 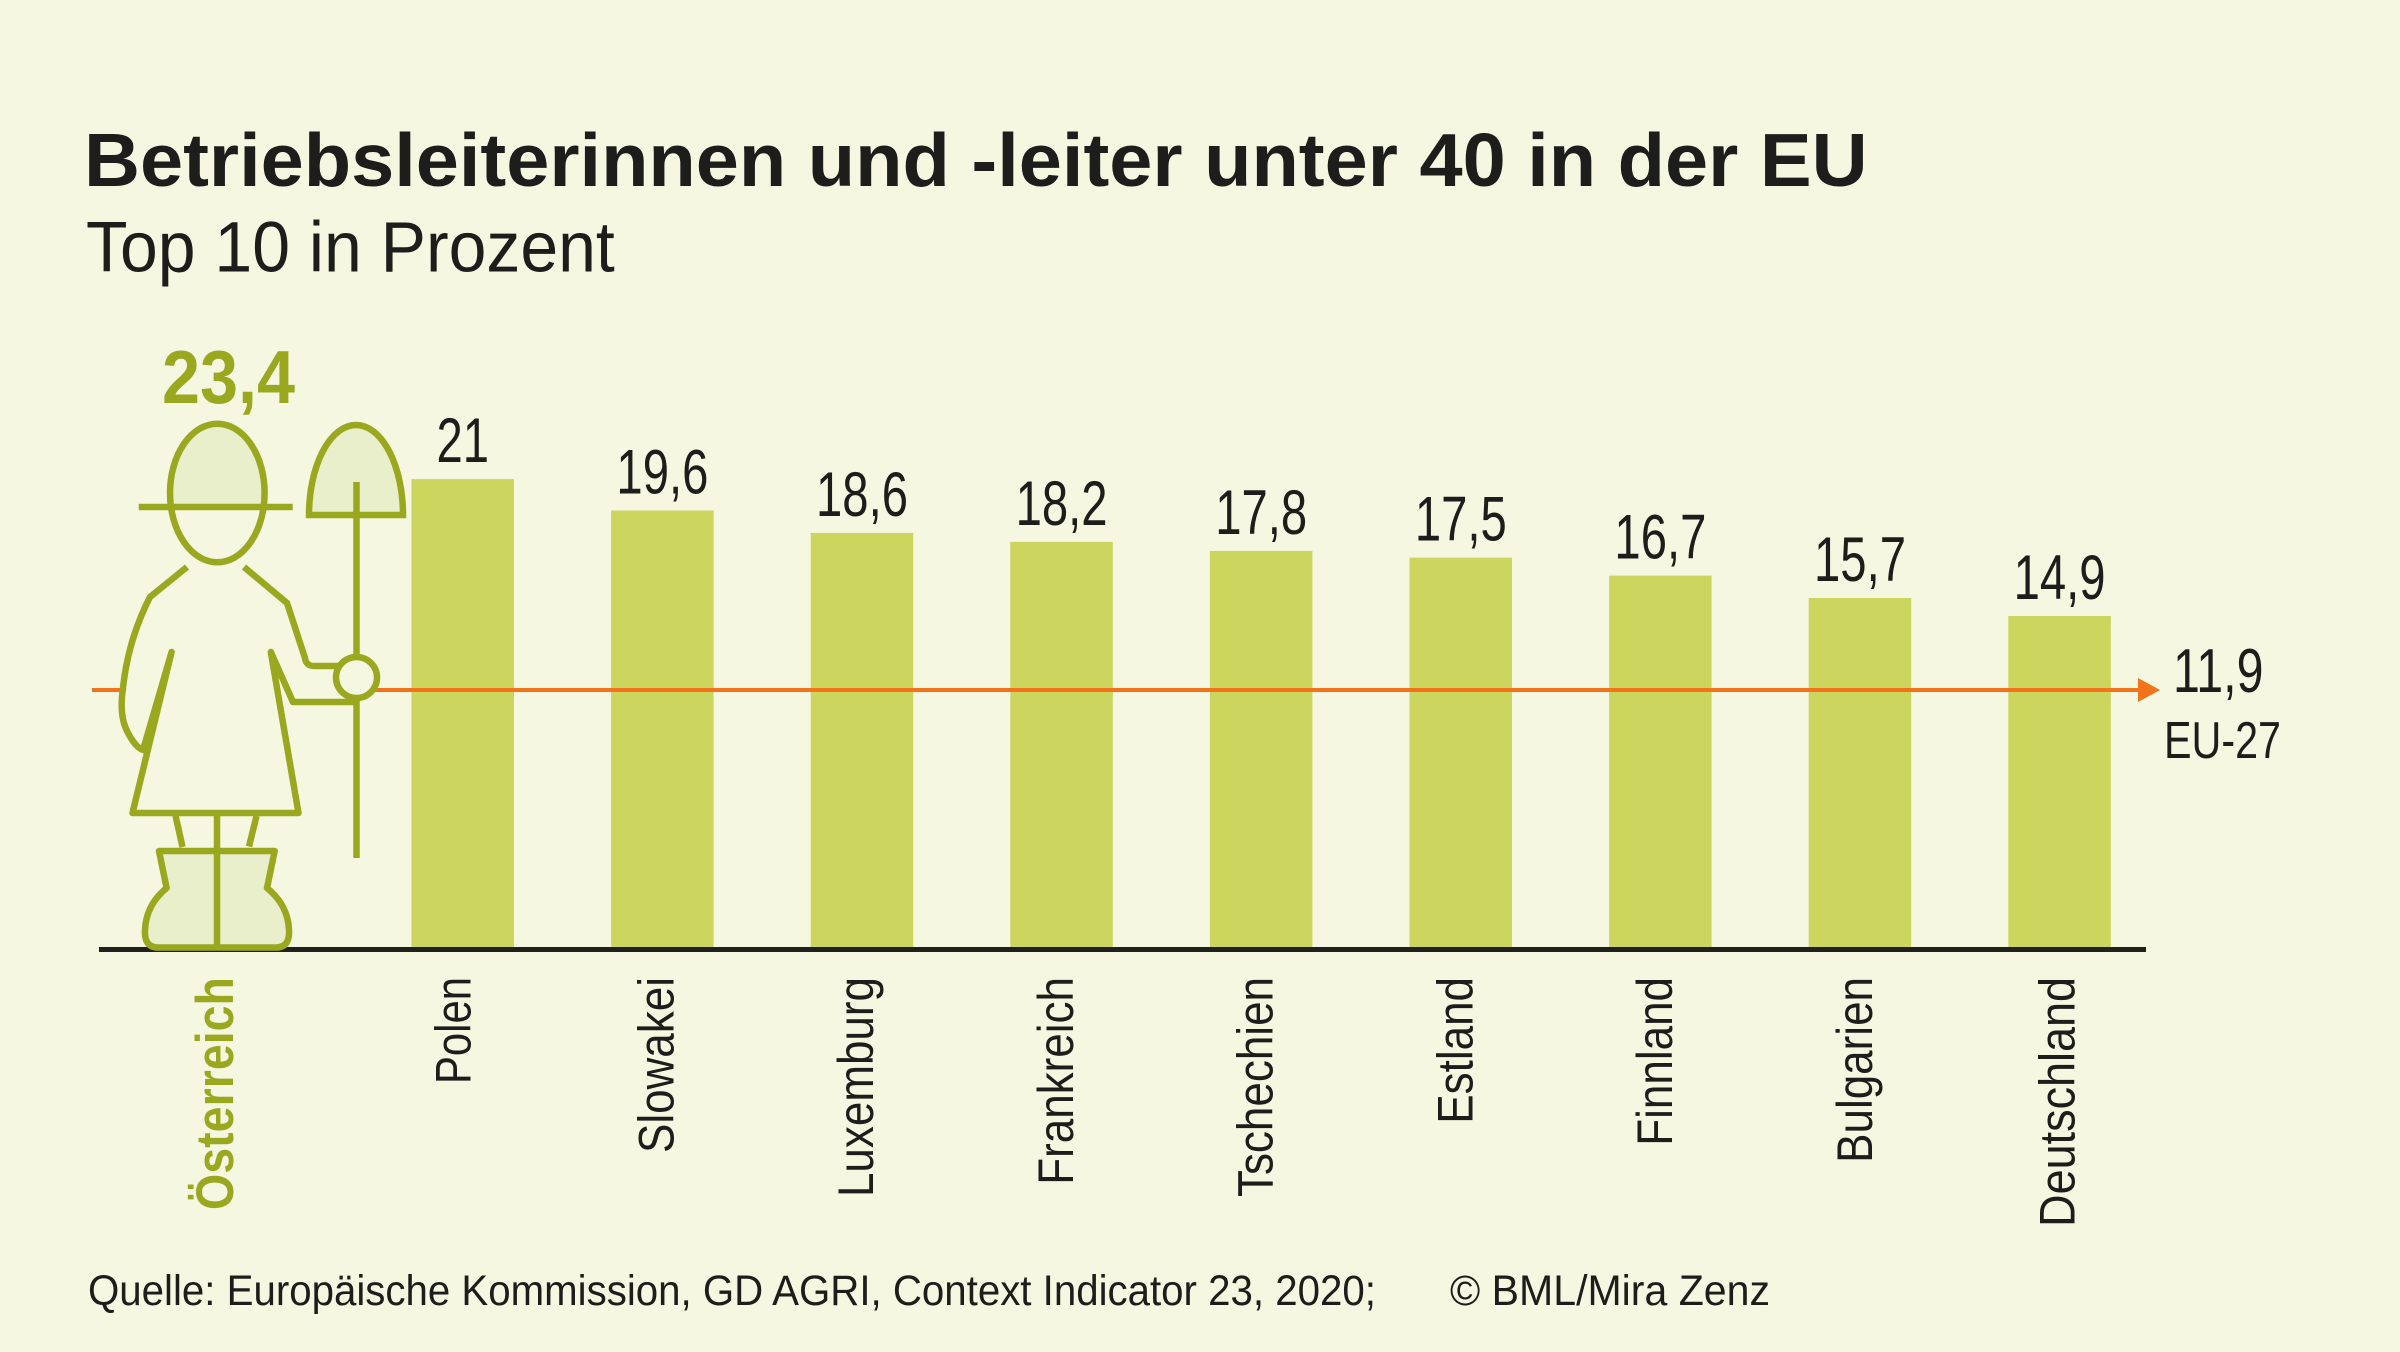 What do you see at coordinates (2058, 1102) in the screenshot?
I see `svg-text: Deutschland` at bounding box center [2058, 1102].